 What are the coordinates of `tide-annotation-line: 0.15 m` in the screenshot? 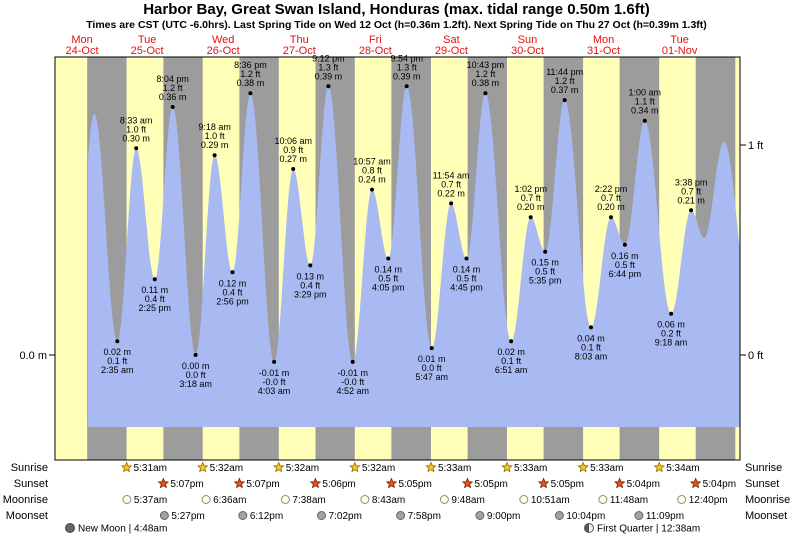 It's located at (545, 263).